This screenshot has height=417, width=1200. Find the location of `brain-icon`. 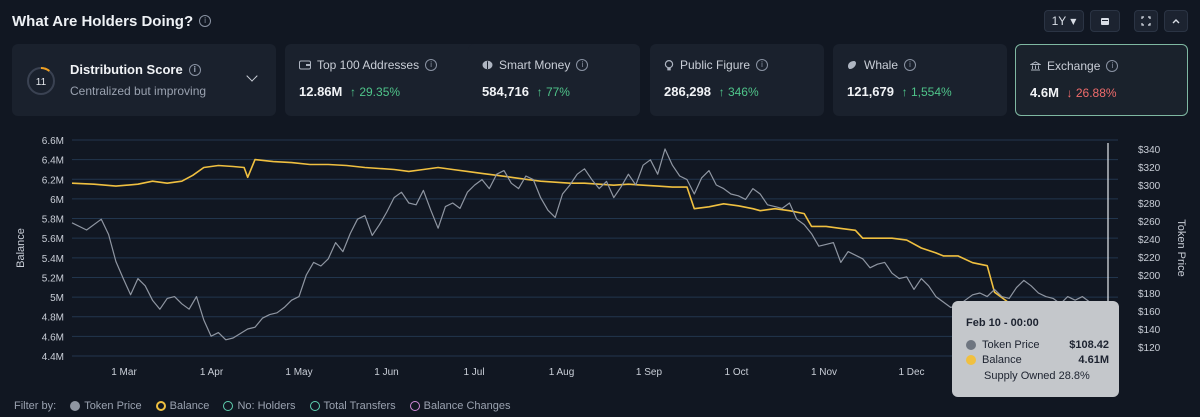

brain-icon is located at coordinates (487, 65).